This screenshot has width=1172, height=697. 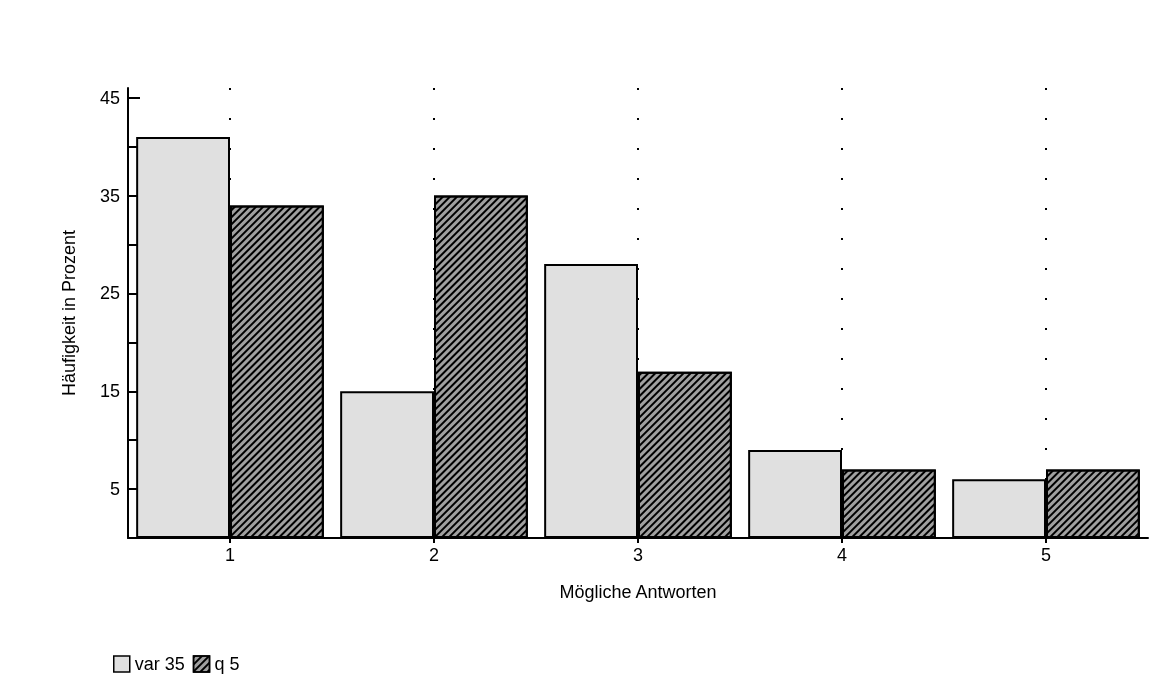 I want to click on x-tick-label: 3, so click(x=638, y=555).